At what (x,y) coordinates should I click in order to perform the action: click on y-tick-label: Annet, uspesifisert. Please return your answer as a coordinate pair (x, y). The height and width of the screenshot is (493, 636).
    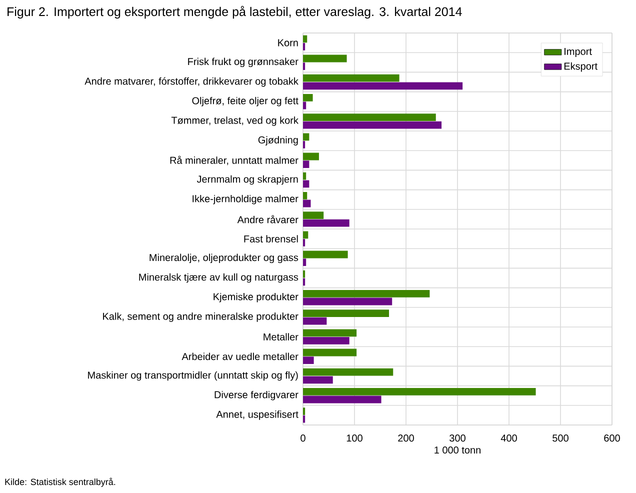
    Looking at the image, I should click on (257, 415).